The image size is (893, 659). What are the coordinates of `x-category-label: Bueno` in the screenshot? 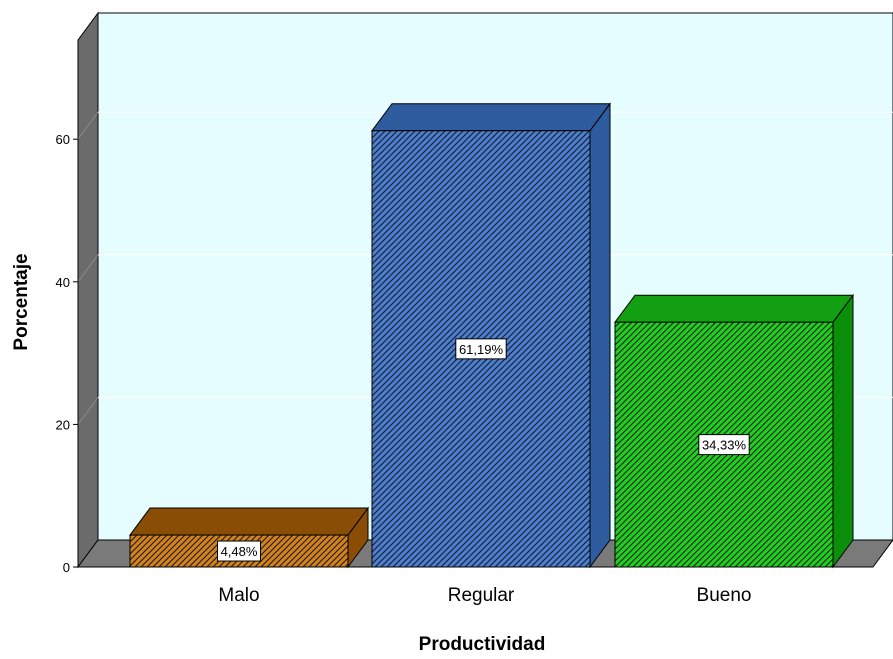 It's located at (724, 595).